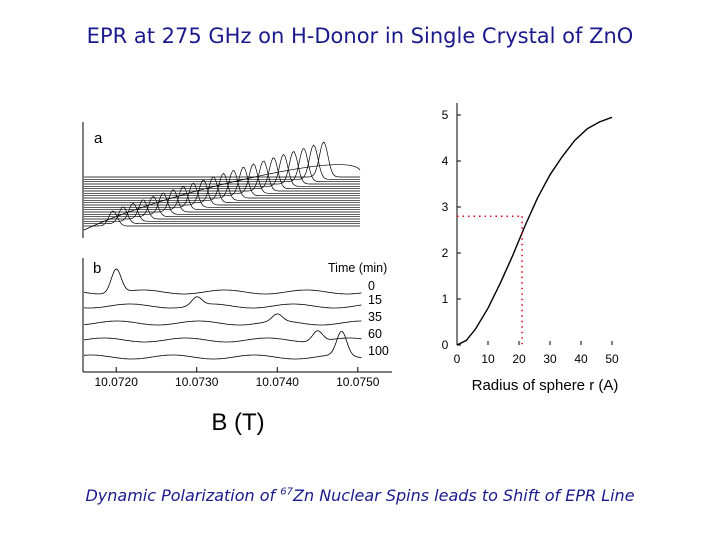  What do you see at coordinates (183, 495) in the screenshot?
I see `caption-prefix: Dynamic Polarization of` at bounding box center [183, 495].